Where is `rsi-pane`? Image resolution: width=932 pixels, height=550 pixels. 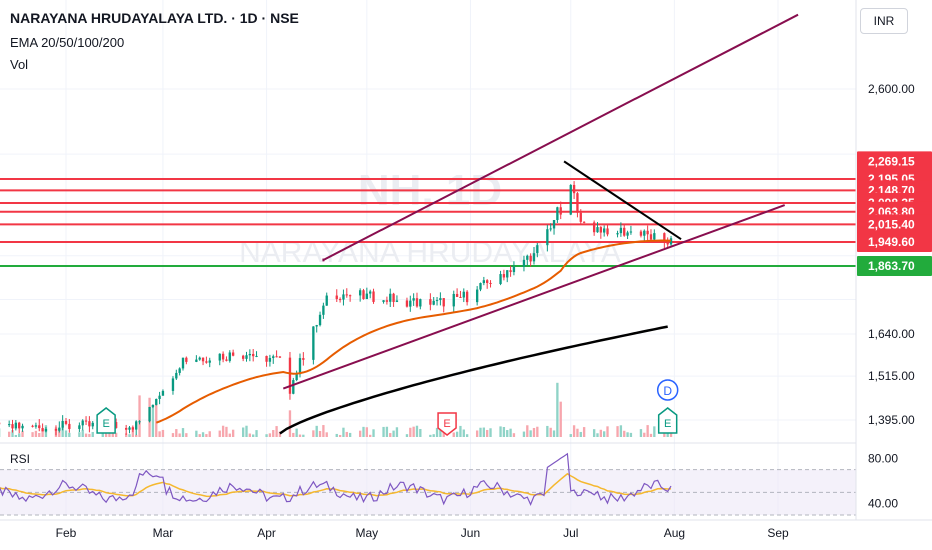 rsi-pane is located at coordinates (428, 484).